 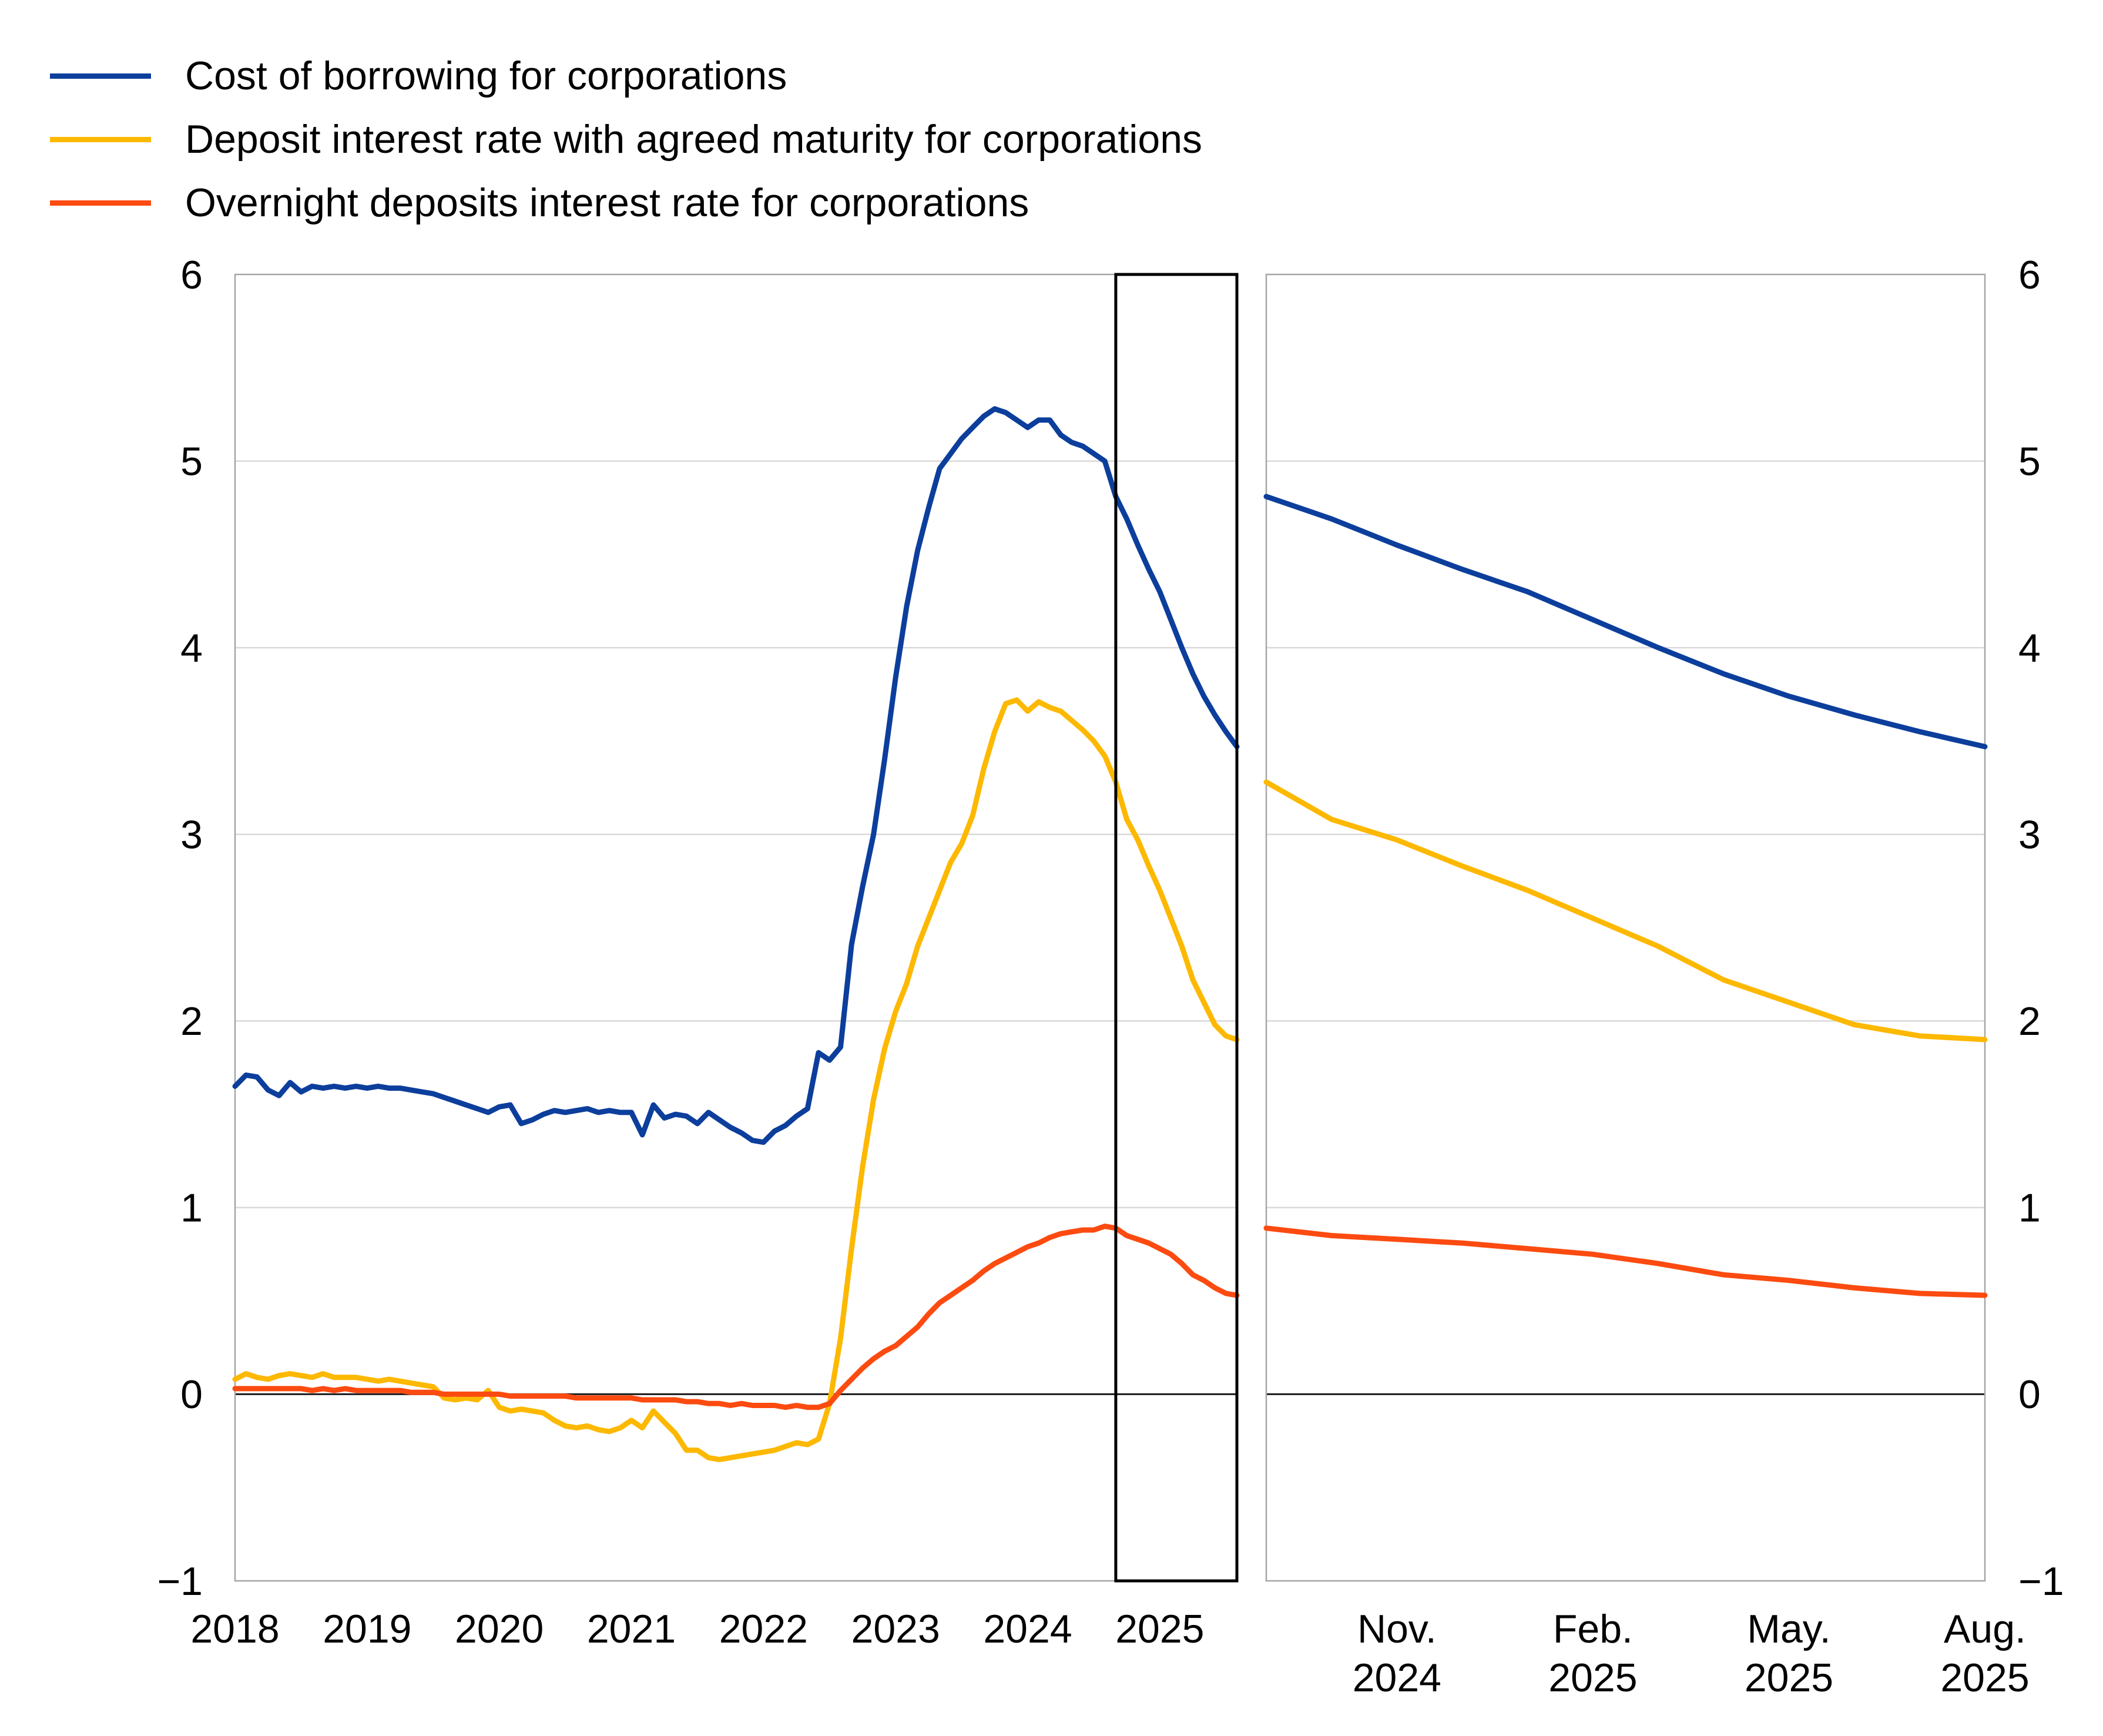 I want to click on x-axis-label-month: Nov., so click(x=1397, y=1629).